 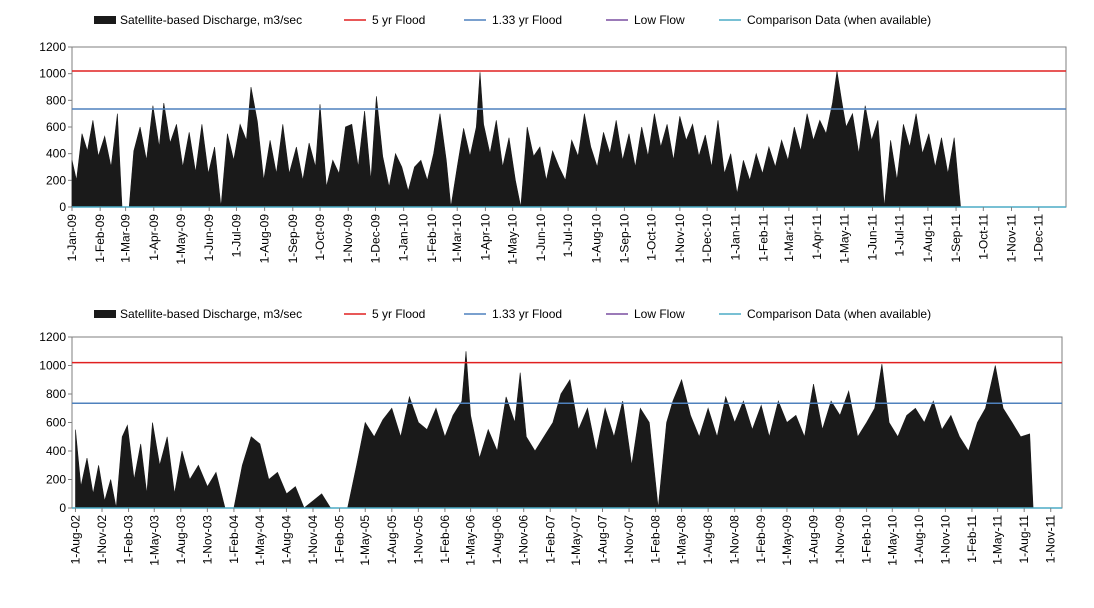 I want to click on legend-item: Satellite-based Discharge, m3/sec, so click(x=198, y=314).